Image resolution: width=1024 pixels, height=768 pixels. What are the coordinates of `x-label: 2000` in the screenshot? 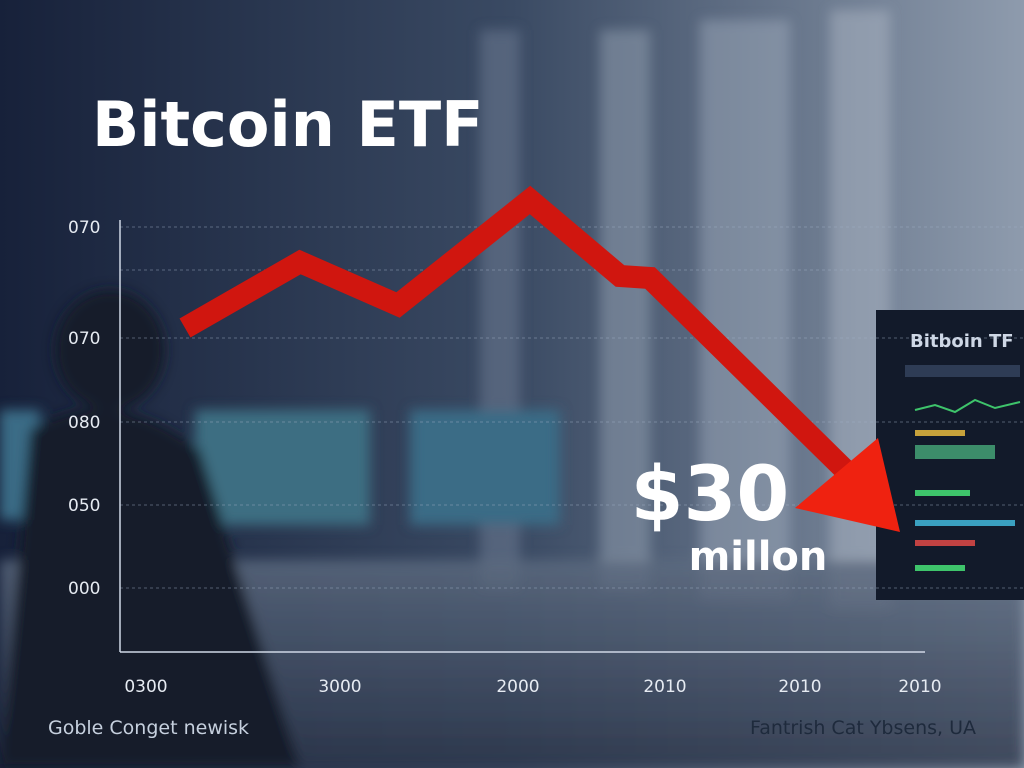 It's located at (517, 687).